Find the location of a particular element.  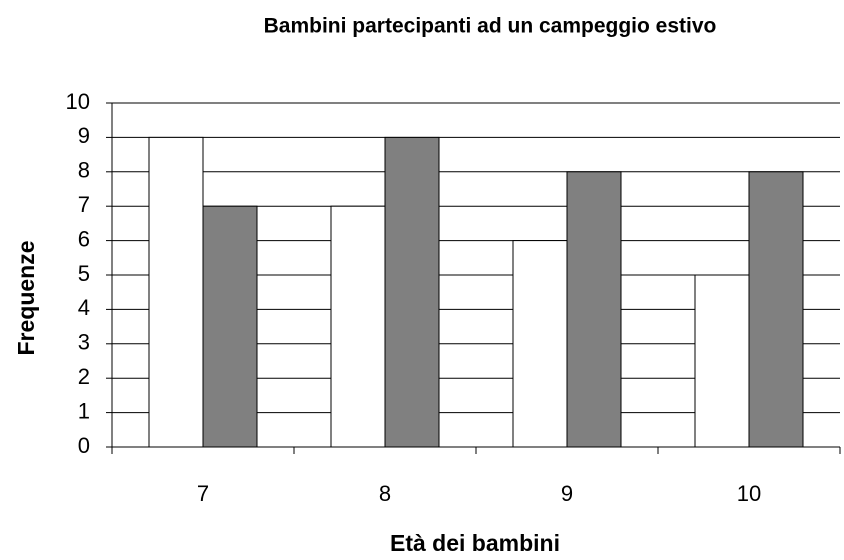

x-axis-title: Età dei bambini is located at coordinates (475, 543).